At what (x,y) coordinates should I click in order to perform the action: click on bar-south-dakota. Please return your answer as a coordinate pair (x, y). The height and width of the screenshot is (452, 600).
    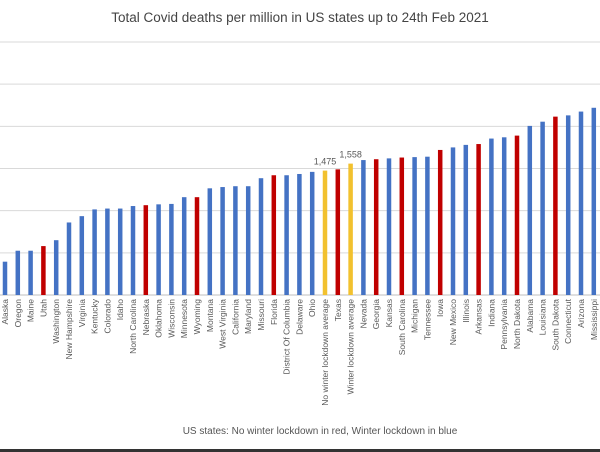
    Looking at the image, I should click on (555, 205).